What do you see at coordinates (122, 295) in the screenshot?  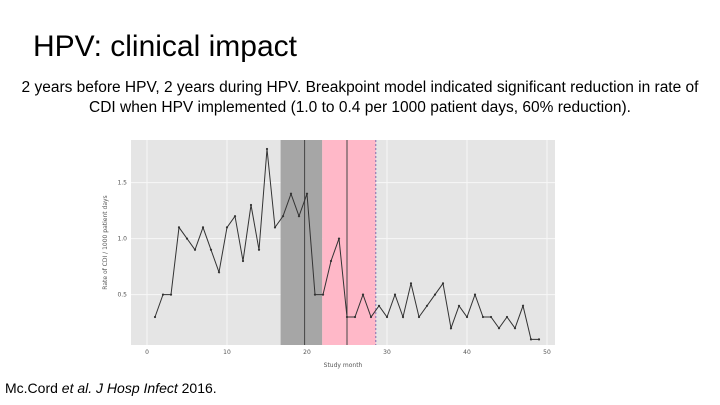 I see `y-tick-label: 0.5` at bounding box center [122, 295].